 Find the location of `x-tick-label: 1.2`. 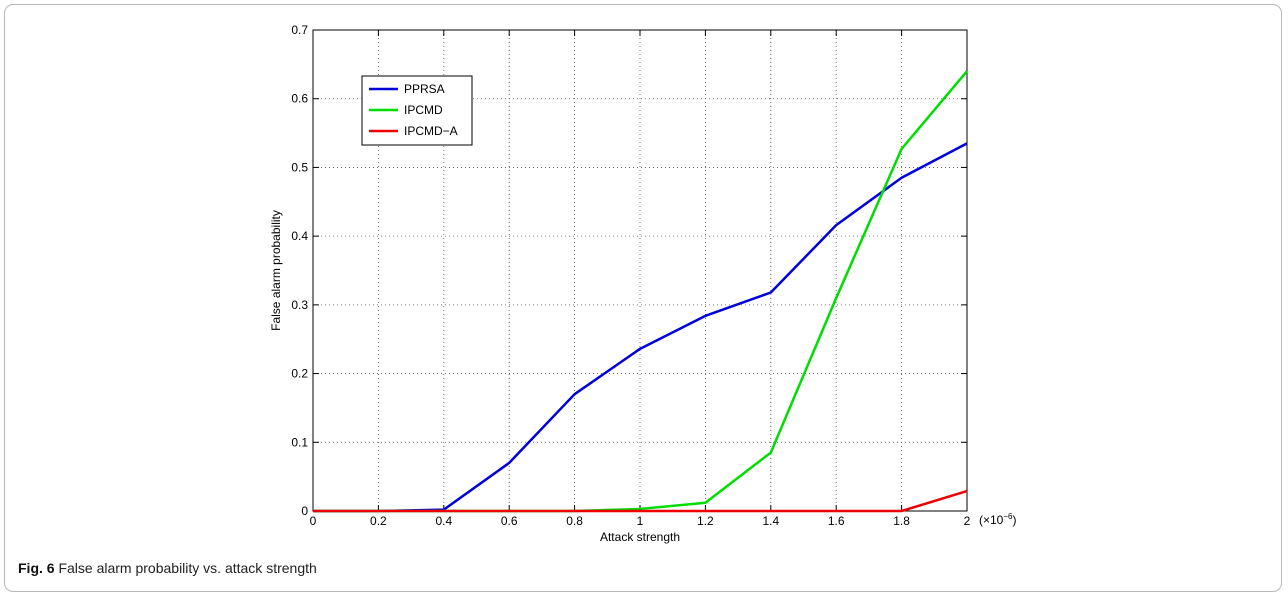

x-tick-label: 1.2 is located at coordinates (705, 521).